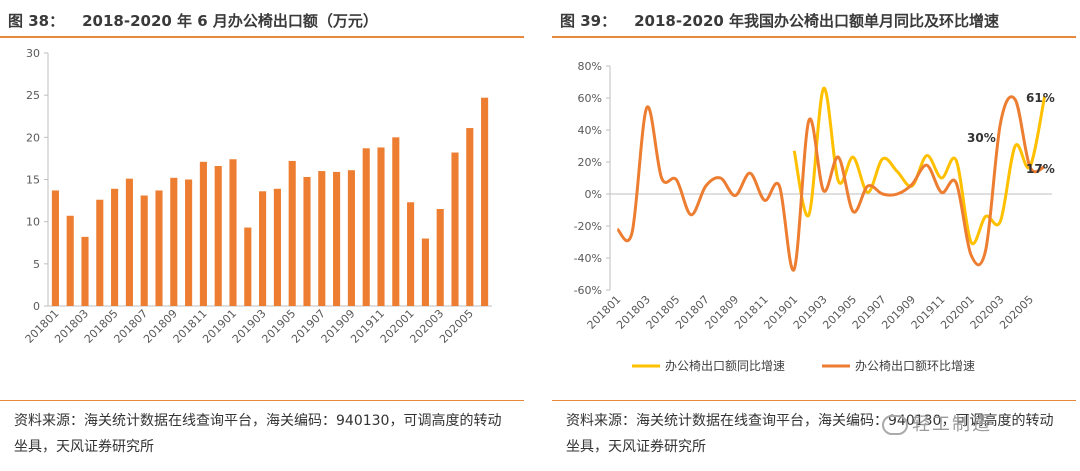  What do you see at coordinates (915, 365) in the screenshot?
I see `legend-mom-label: 办公椅出口额环比增速` at bounding box center [915, 365].